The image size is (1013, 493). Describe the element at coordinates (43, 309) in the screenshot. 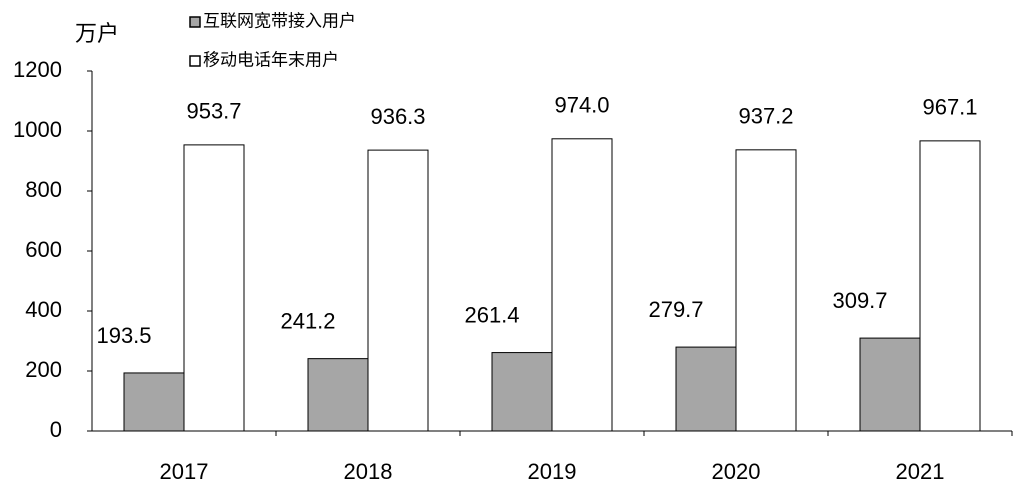

I see `y-tick-label: 400` at that location.